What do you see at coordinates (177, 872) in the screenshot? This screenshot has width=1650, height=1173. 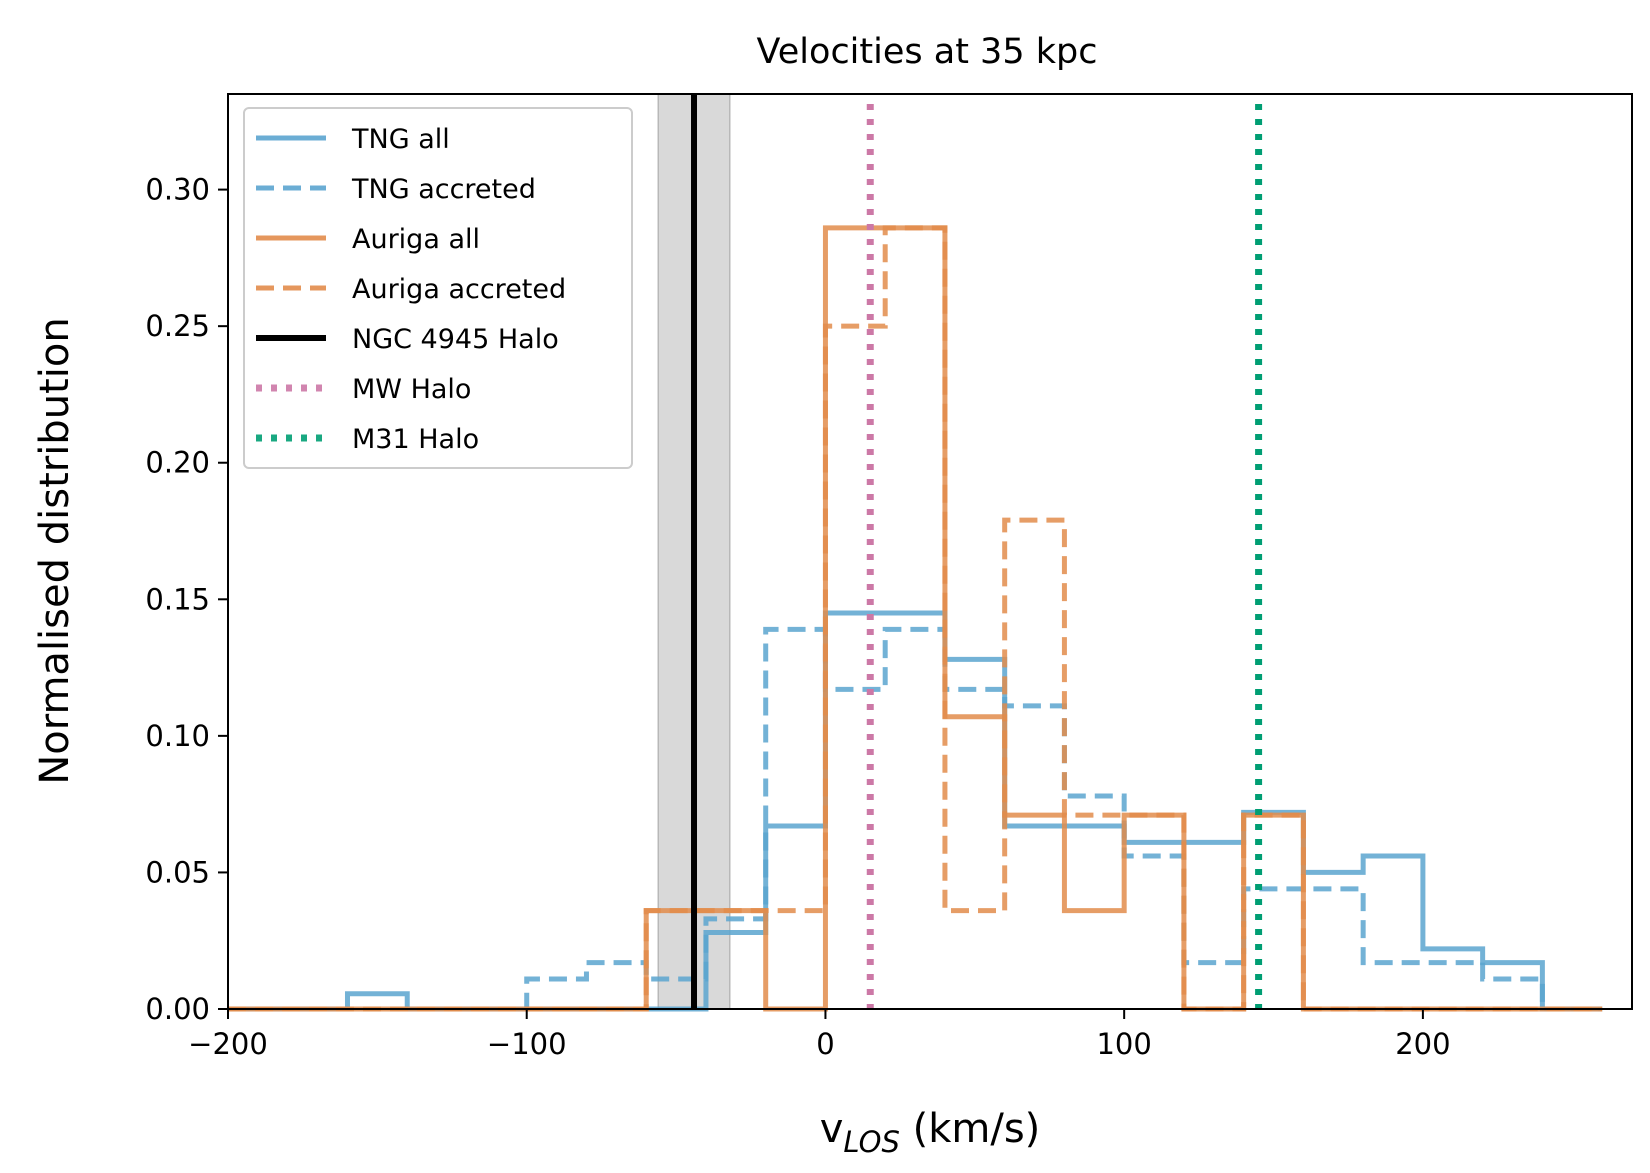 I see `y-tick-label: 0.05` at bounding box center [177, 872].